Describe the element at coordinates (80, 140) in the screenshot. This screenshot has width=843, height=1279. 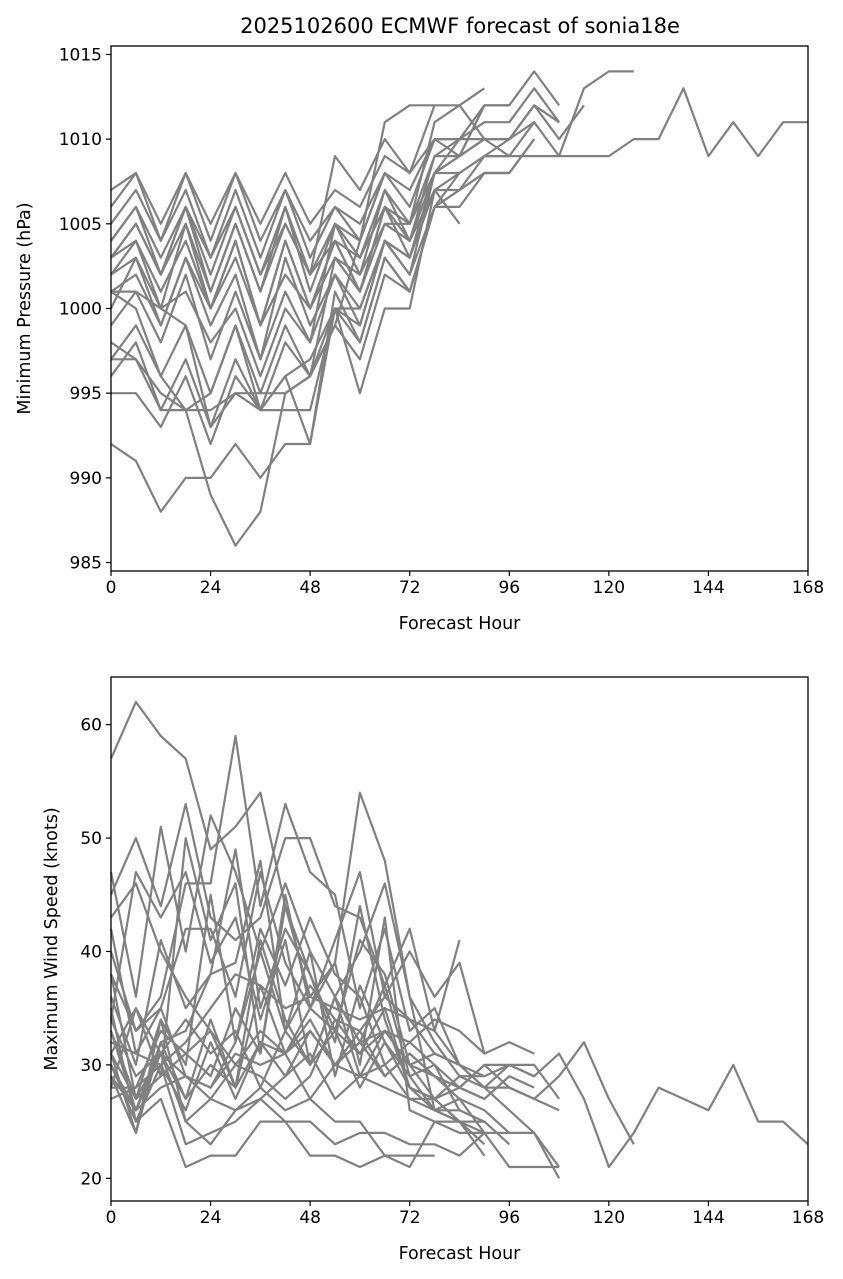
I see `pressure-y-tick-label: 1010` at that location.